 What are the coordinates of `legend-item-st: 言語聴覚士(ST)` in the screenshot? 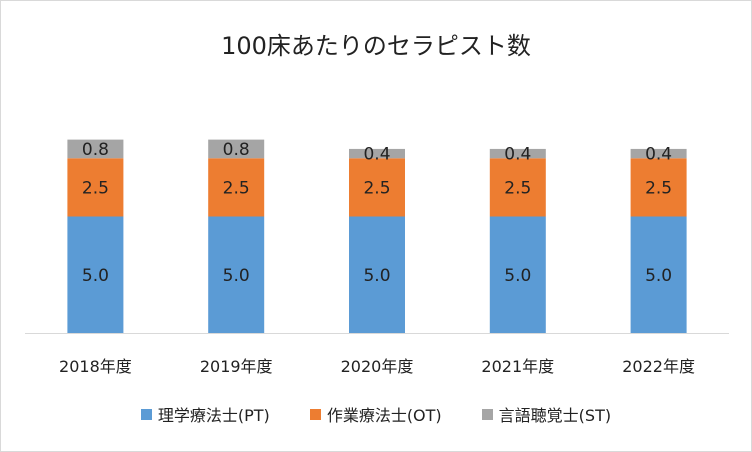 It's located at (546, 414).